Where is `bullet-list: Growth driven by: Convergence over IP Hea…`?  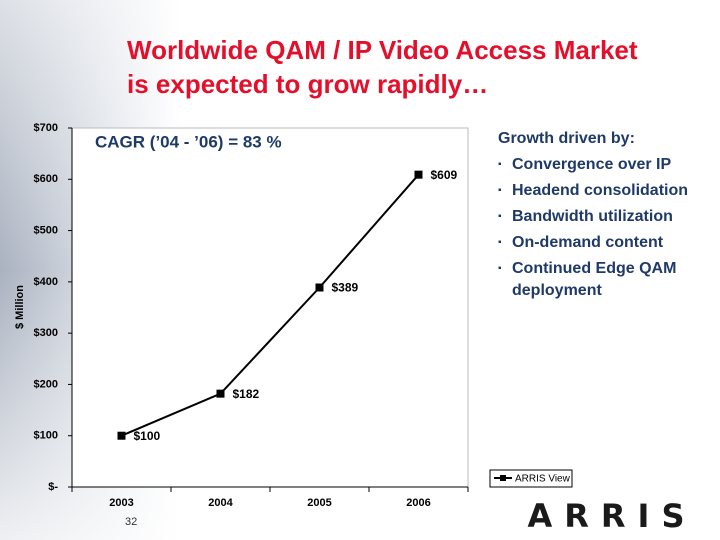
bullet-list: Growth driven by: Convergence over IP Hea… is located at coordinates (605, 217).